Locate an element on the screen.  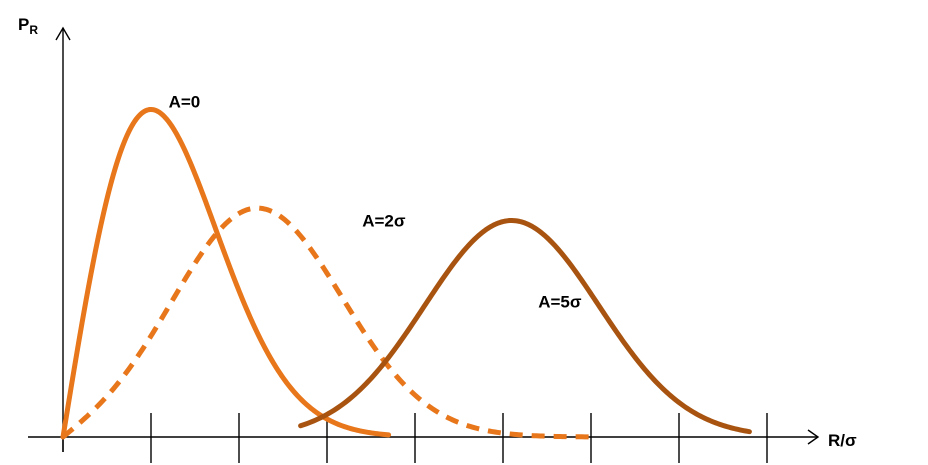
x-ticks is located at coordinates (415, 438).